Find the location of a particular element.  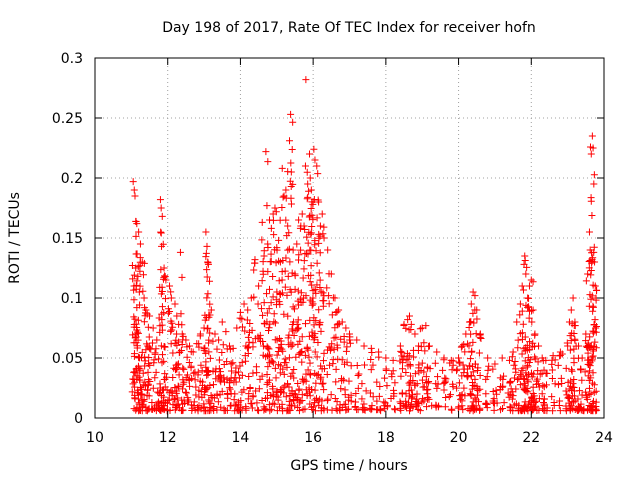

y-tick-label: 0.1 is located at coordinates (72, 299).